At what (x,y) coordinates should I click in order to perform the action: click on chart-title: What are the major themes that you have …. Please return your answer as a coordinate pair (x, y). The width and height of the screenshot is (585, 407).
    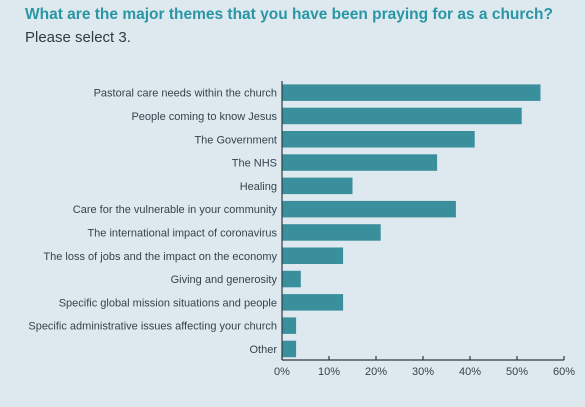
    Looking at the image, I should click on (289, 14).